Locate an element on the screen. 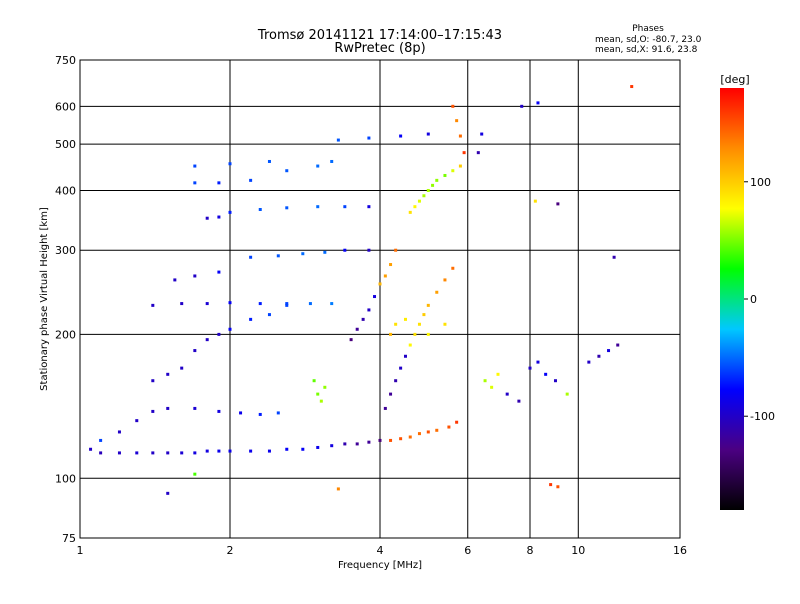 Image resolution: width=800 pixels, height=604 pixels. x-tick-label: 2 is located at coordinates (230, 550).